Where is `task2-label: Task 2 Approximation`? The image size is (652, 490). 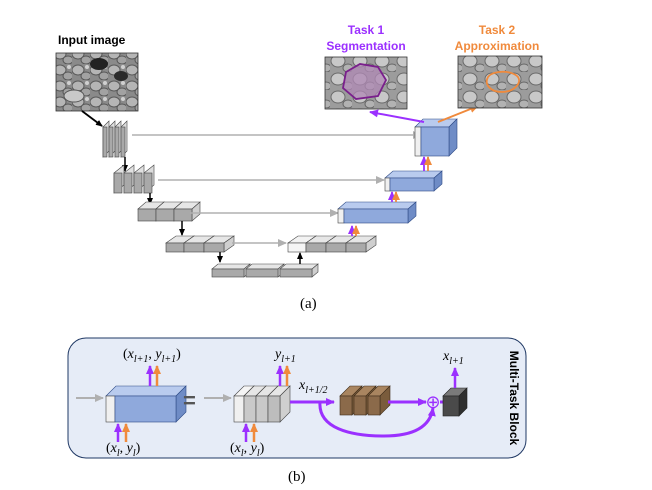 task2-label: Task 2 Approximation is located at coordinates (497, 38).